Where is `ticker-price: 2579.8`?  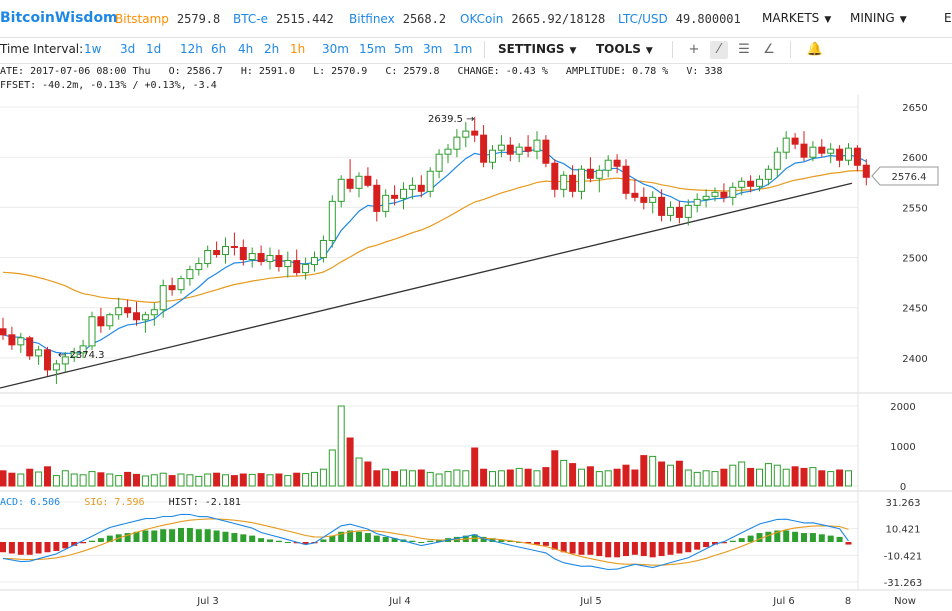 ticker-price: 2579.8 is located at coordinates (198, 19).